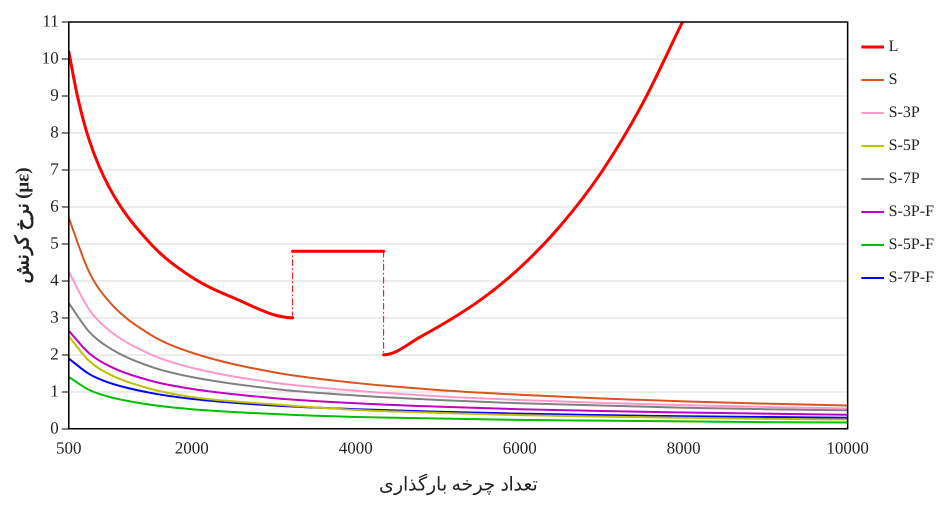  What do you see at coordinates (355, 448) in the screenshot?
I see `x-tick-label: 4000` at bounding box center [355, 448].